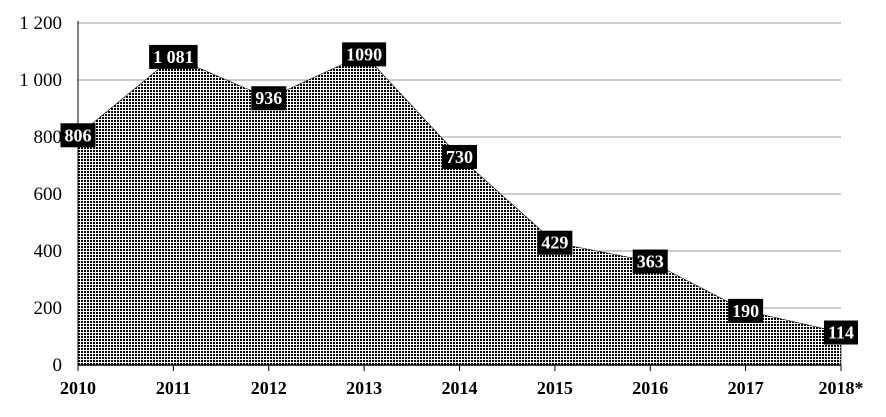 The width and height of the screenshot is (886, 417). Describe the element at coordinates (40, 23) in the screenshot. I see `y-tick-label: 1 200` at that location.